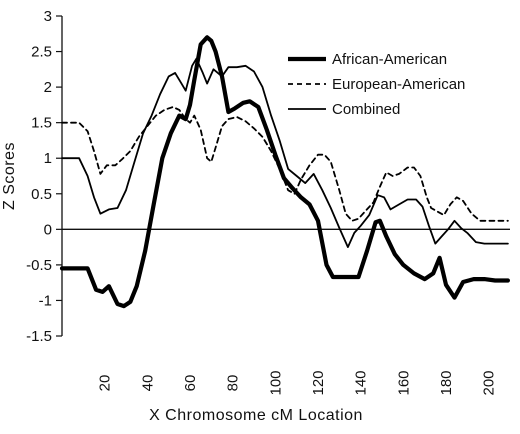 The height and width of the screenshot is (434, 520). Describe the element at coordinates (489, 382) in the screenshot. I see `x-tick-label: 200` at that location.